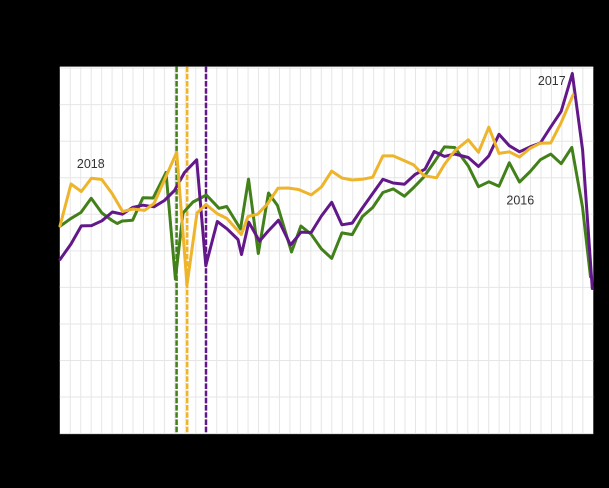  What do you see at coordinates (520, 200) in the screenshot?
I see `svg-text: 2016` at bounding box center [520, 200].